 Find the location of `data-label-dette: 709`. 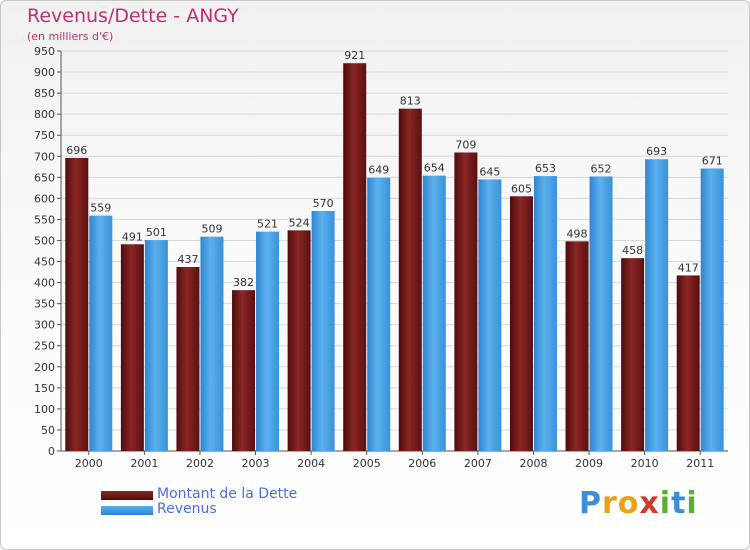

data-label-dette: 709 is located at coordinates (465, 144).